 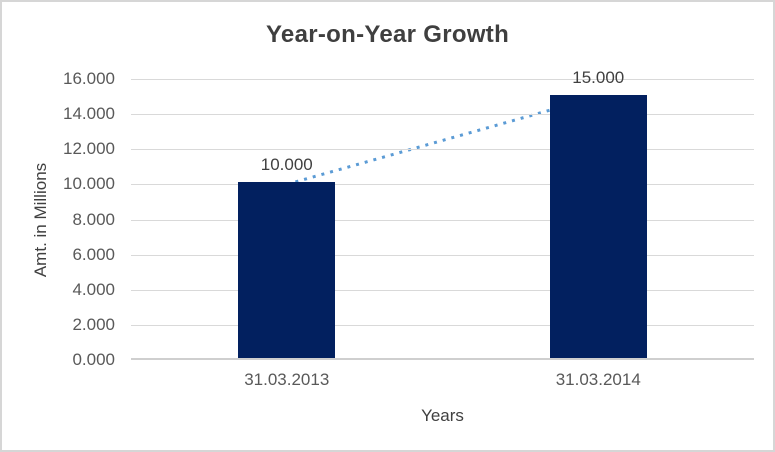 I want to click on data-label: 15.000, so click(x=598, y=77).